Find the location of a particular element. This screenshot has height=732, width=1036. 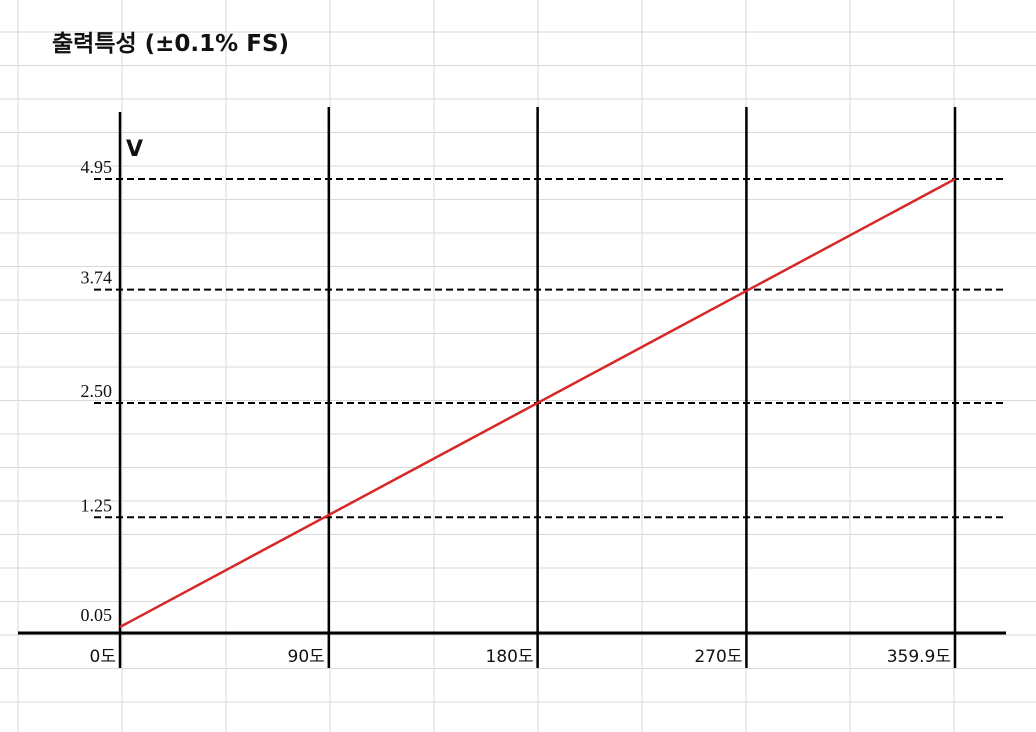

y-tick-labels: 0.05 1.25 2.50 3.74 4.95 is located at coordinates (97, 391).